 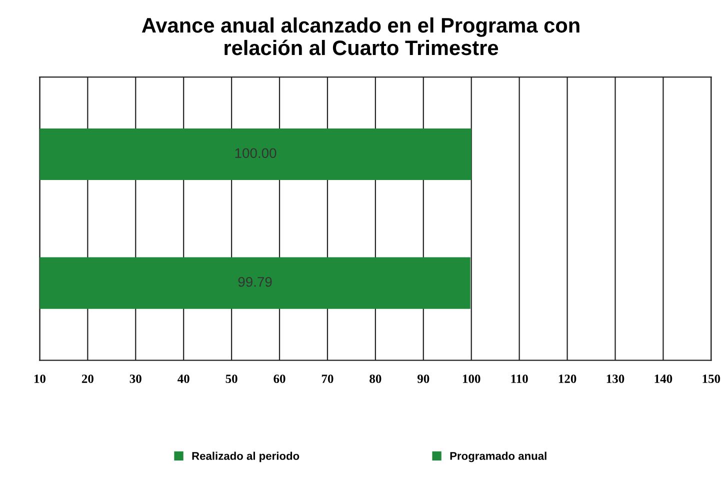 What do you see at coordinates (184, 379) in the screenshot?
I see `x-tick-label: 40` at bounding box center [184, 379].